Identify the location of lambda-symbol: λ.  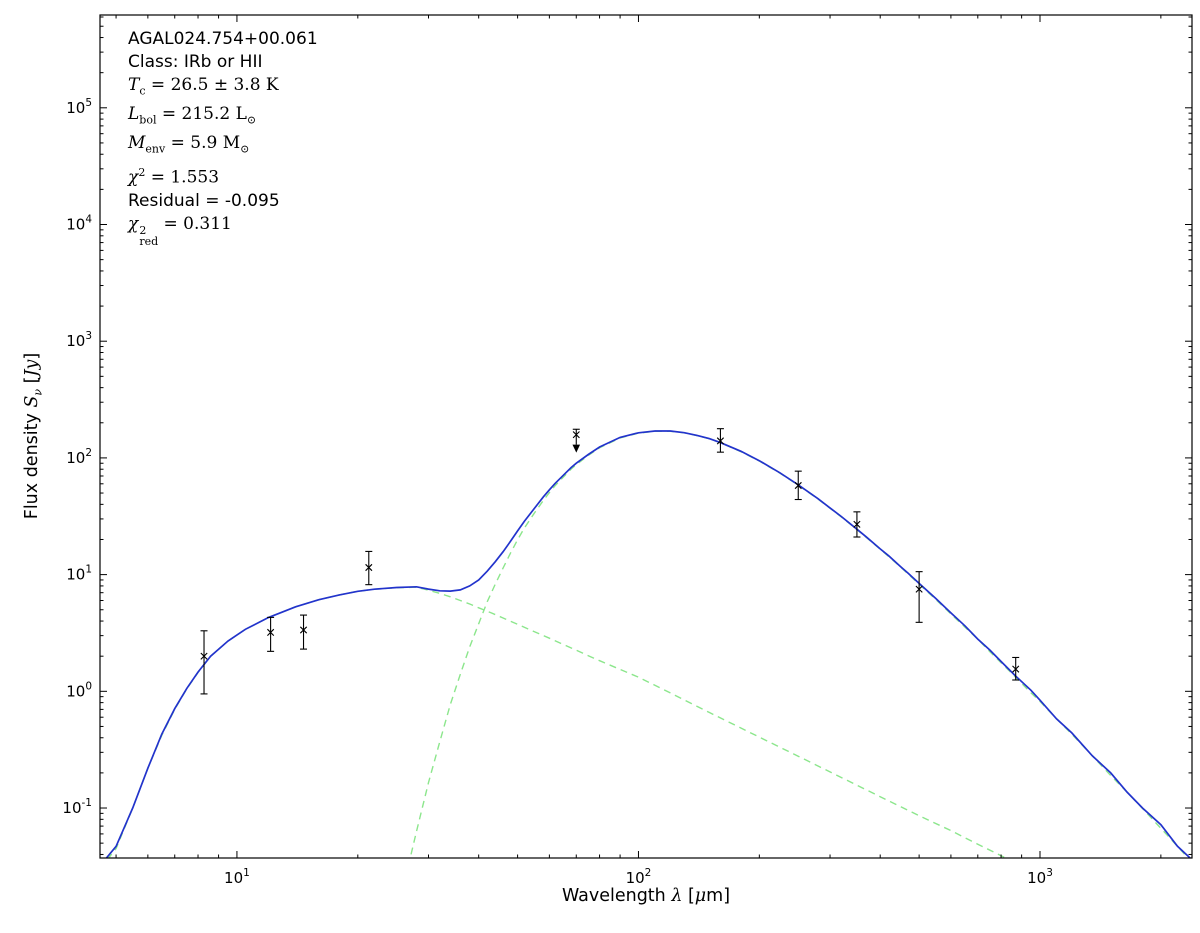
(677, 896).